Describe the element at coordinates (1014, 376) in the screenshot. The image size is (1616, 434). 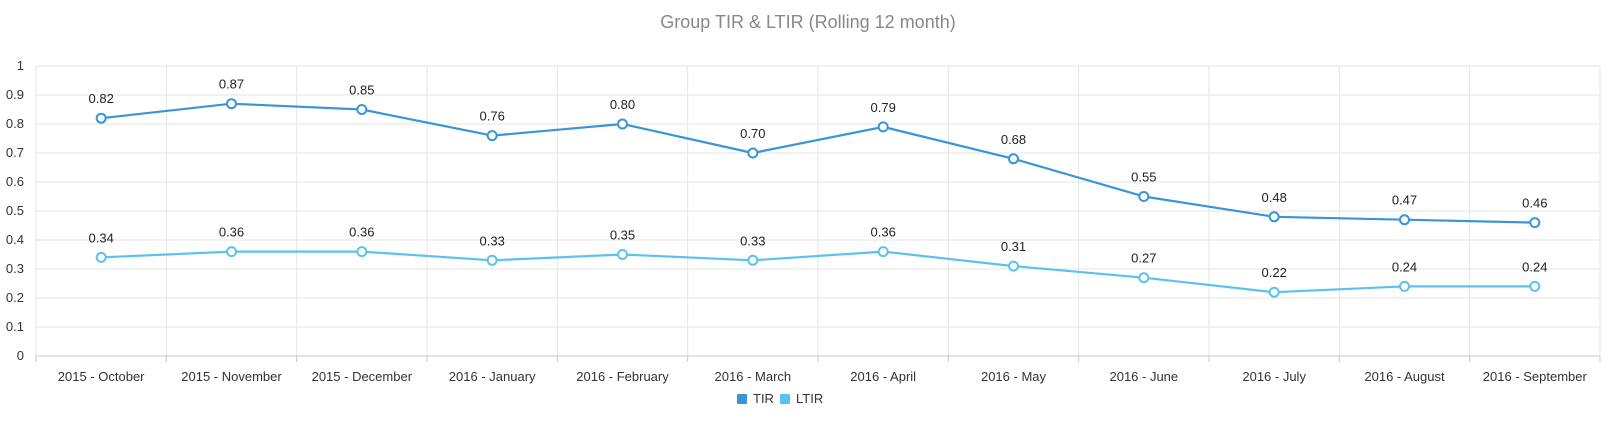
I see `x-tick-label: 2016 - May` at that location.